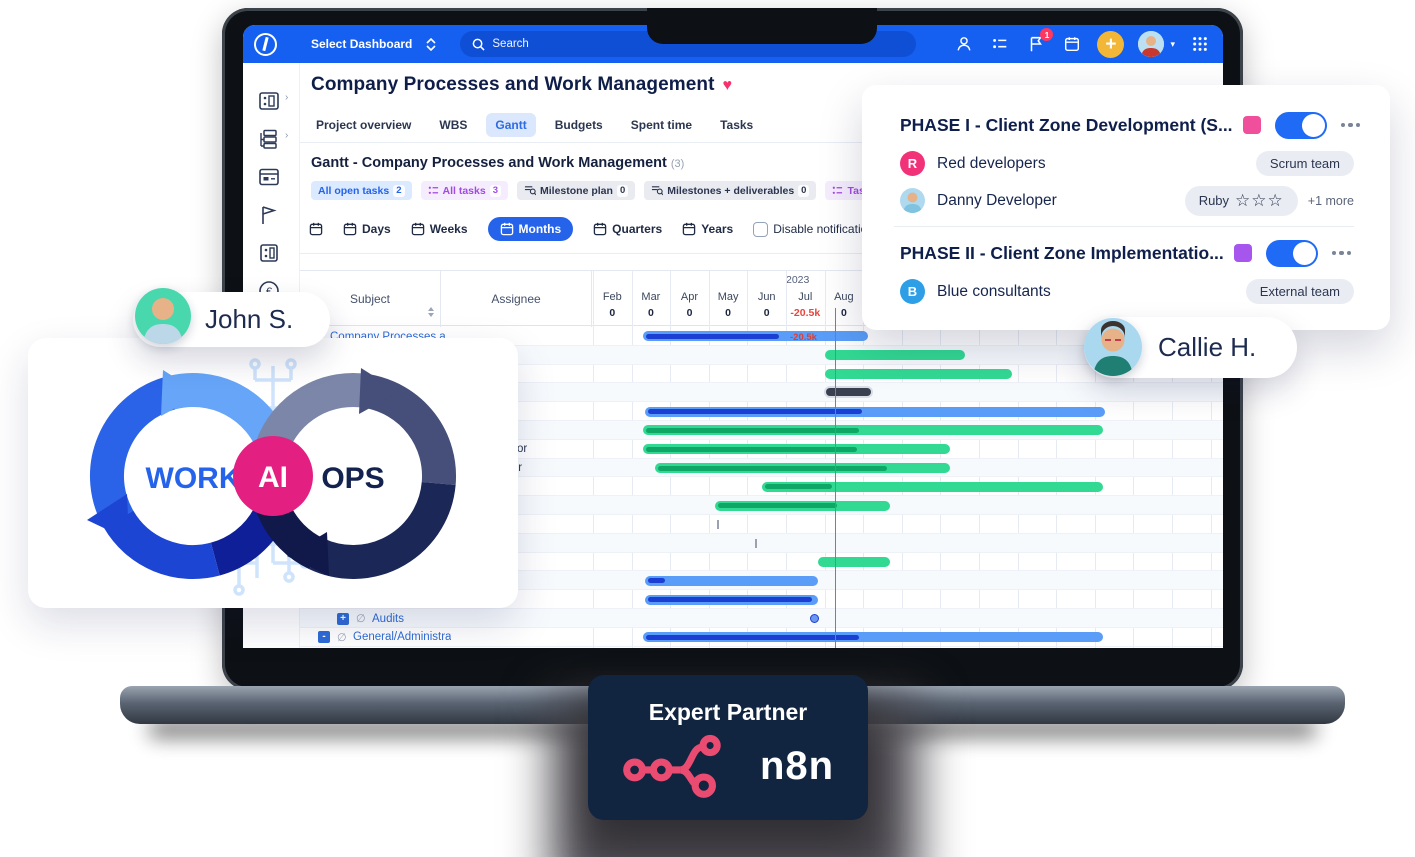 The height and width of the screenshot is (857, 1415). I want to click on summary-bar, so click(848, 392).